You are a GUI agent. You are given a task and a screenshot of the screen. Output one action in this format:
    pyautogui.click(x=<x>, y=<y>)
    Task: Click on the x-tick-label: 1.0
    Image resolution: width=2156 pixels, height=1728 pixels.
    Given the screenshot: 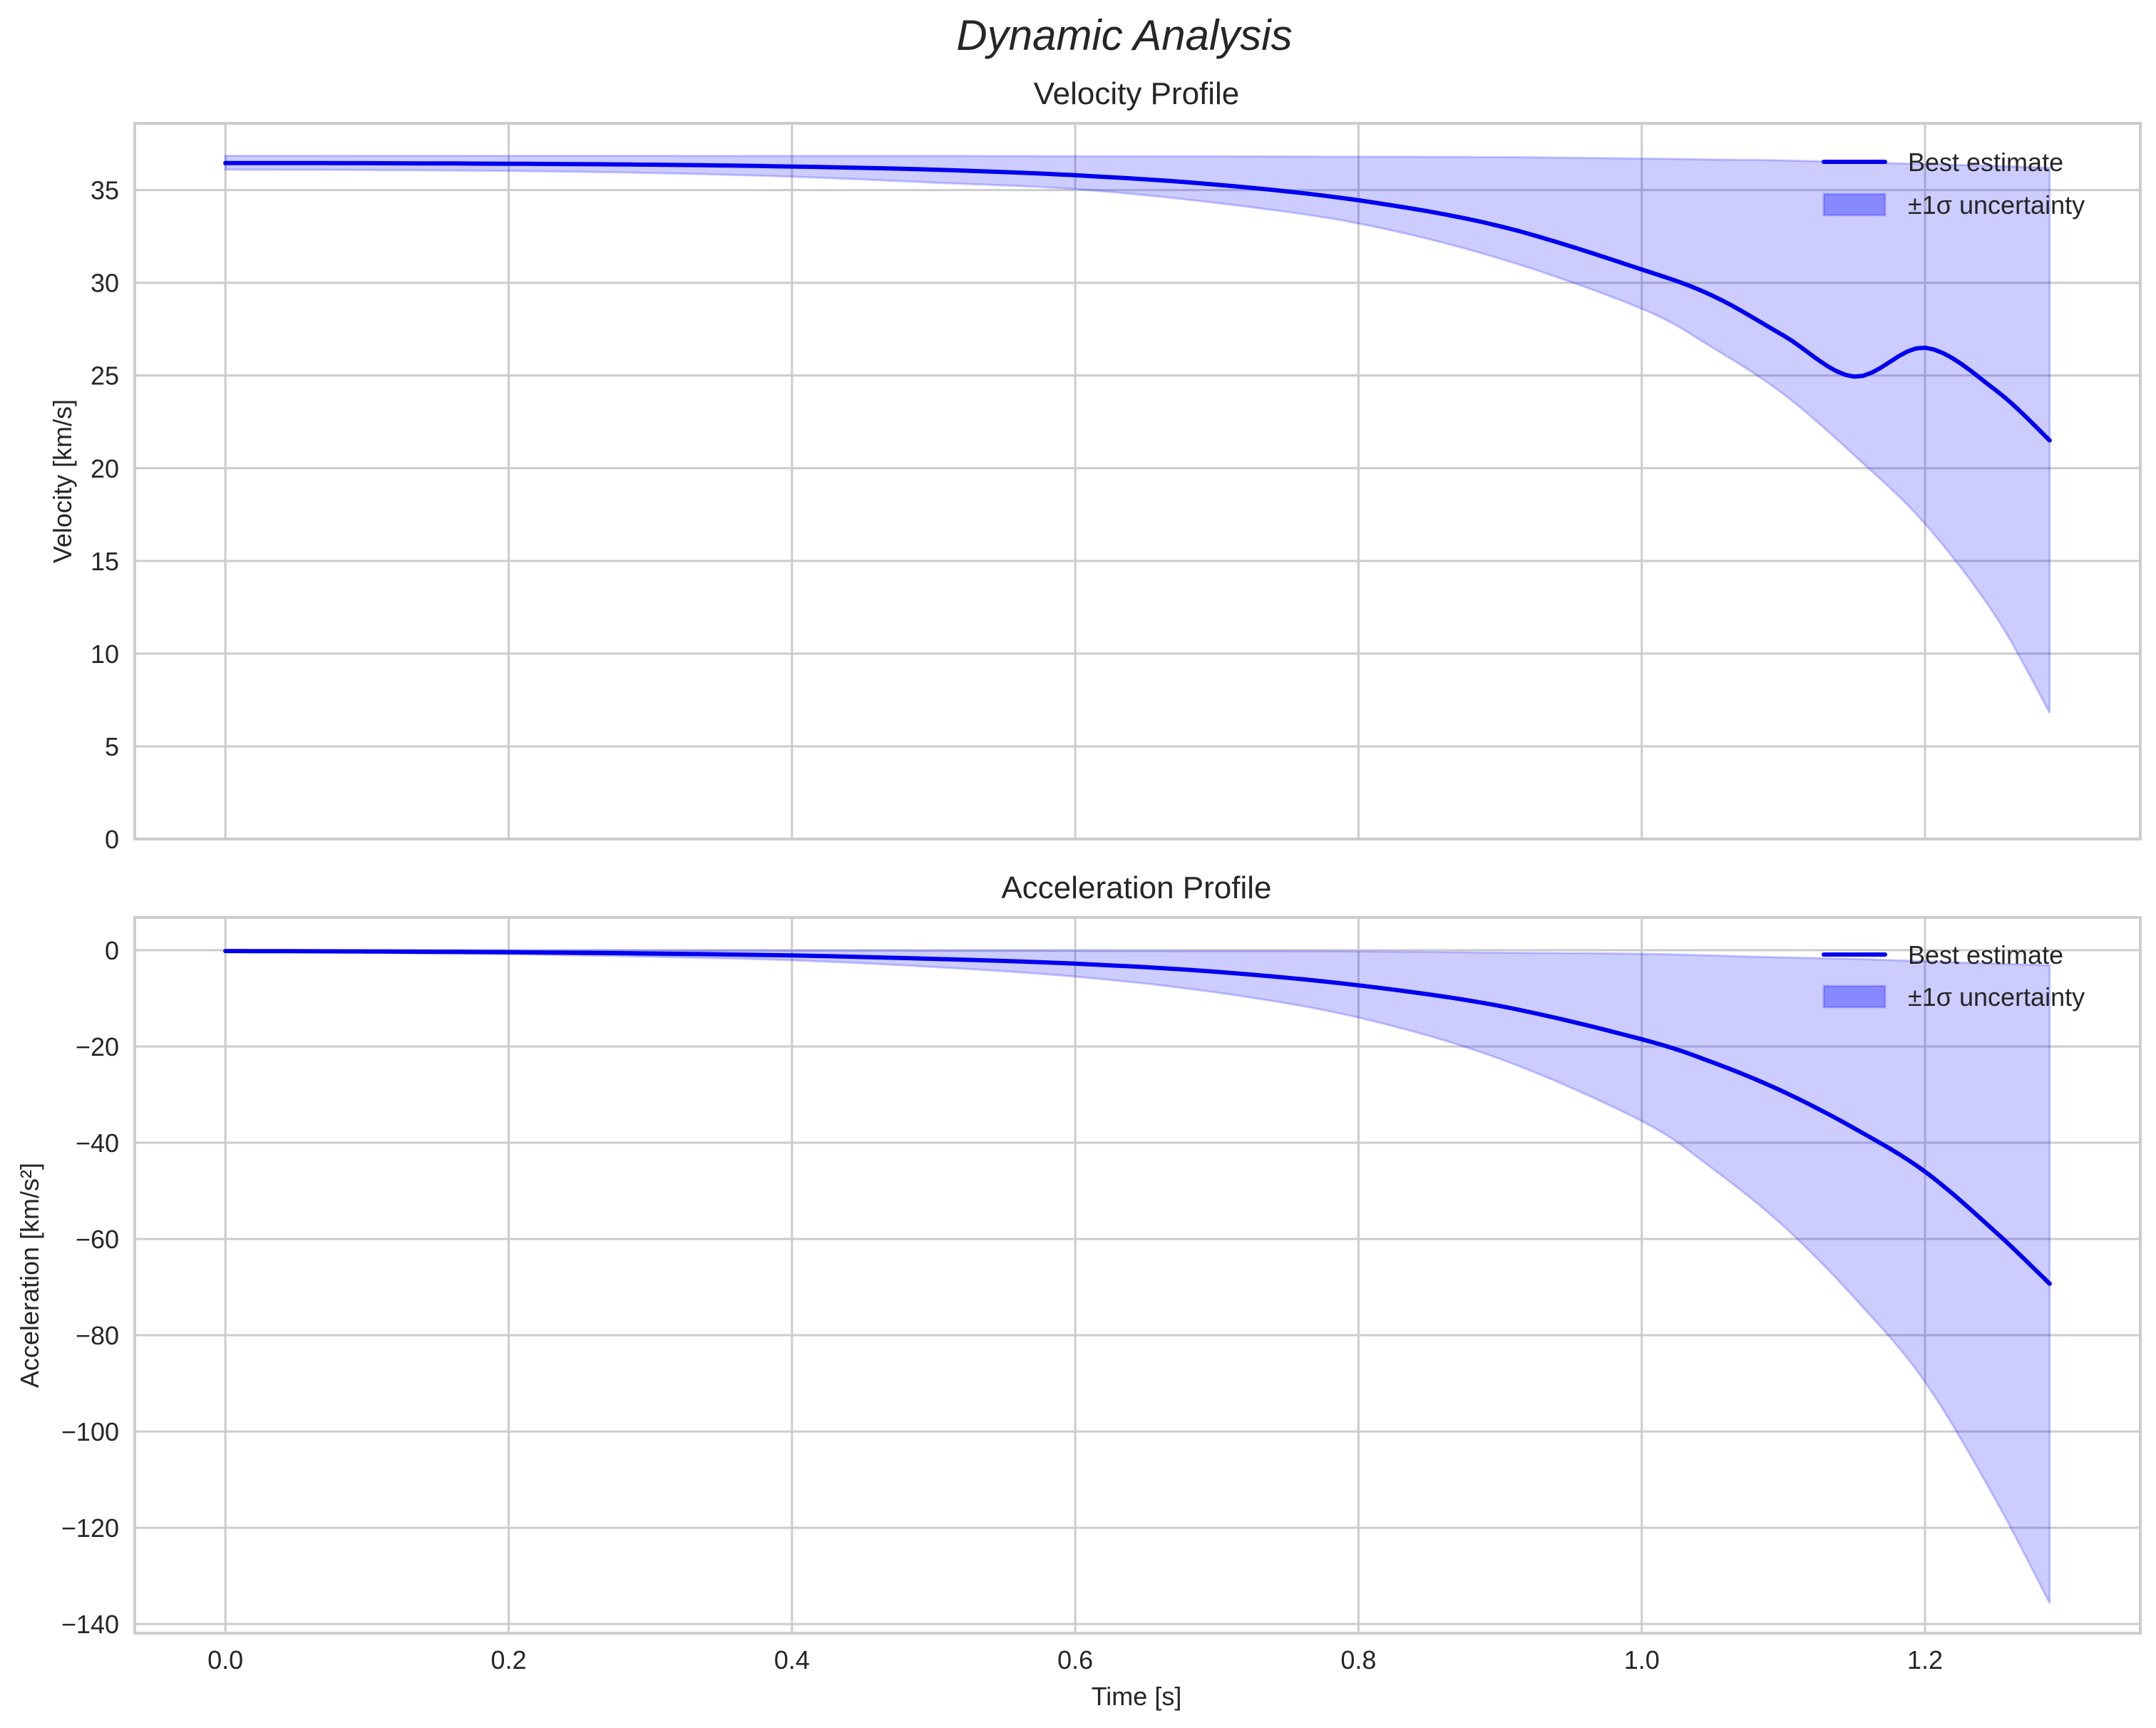 What is the action you would take?
    pyautogui.click(x=1642, y=1660)
    